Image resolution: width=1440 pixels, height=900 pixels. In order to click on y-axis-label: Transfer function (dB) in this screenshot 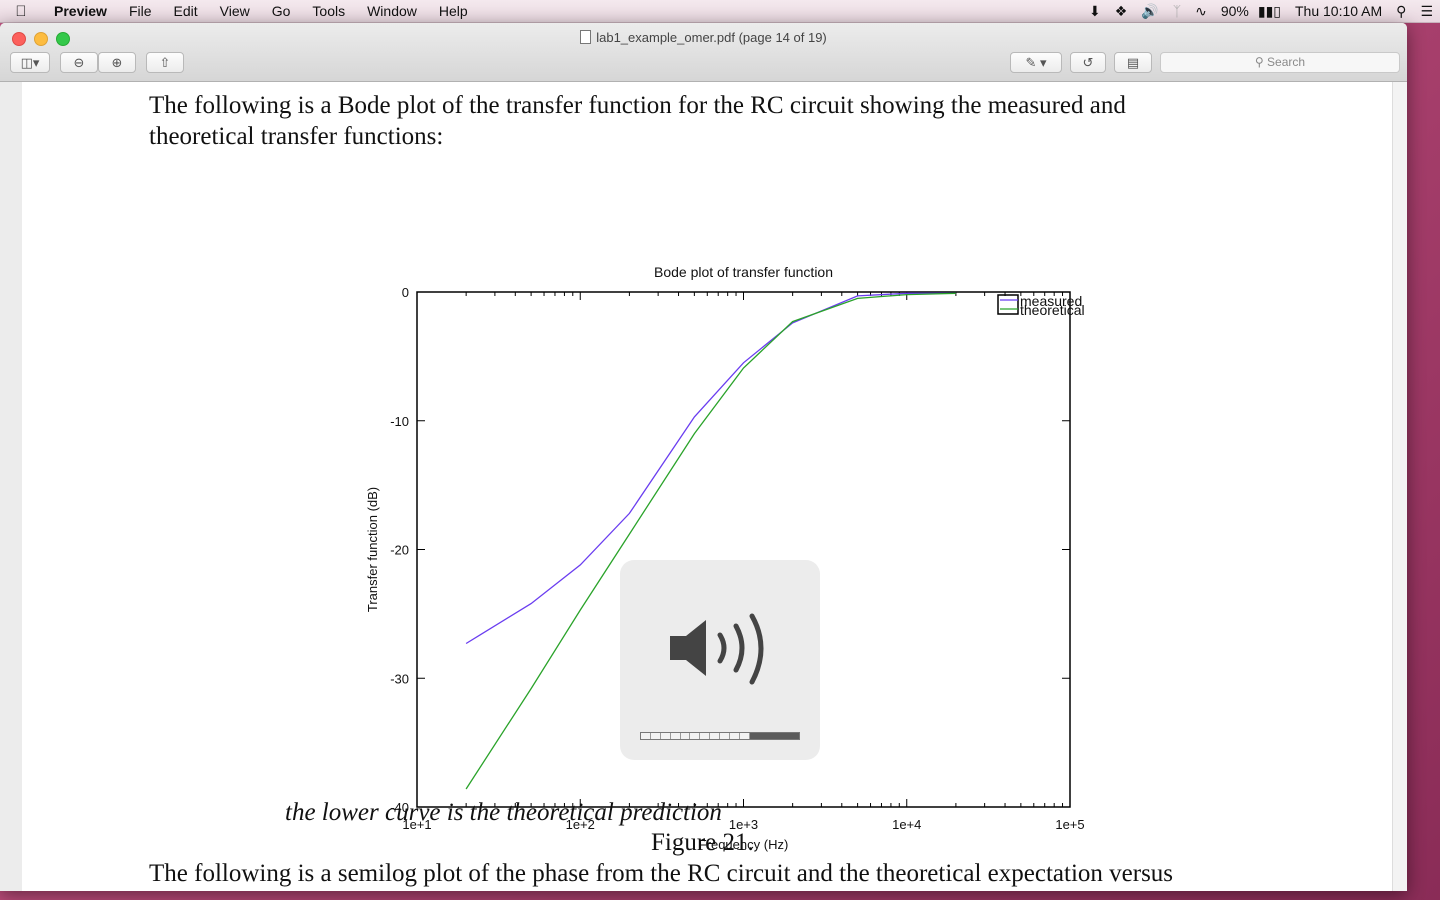, I will do `click(372, 549)`.